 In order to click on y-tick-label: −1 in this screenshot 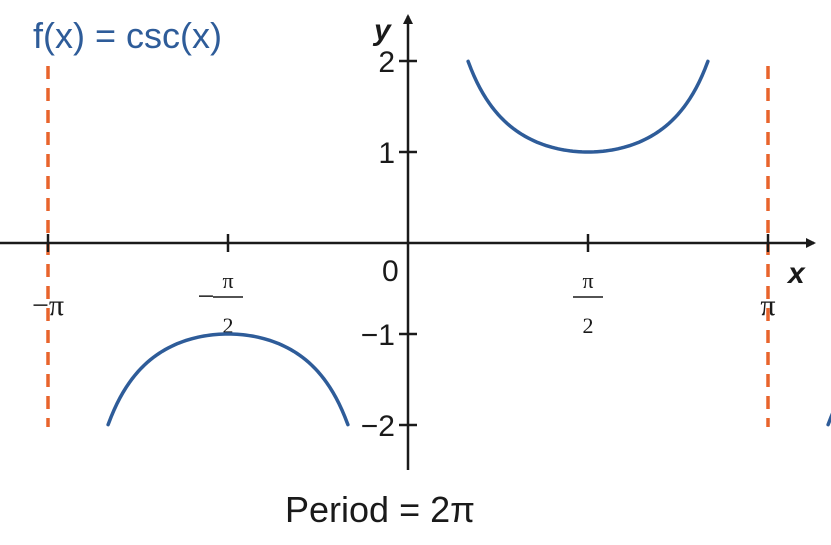, I will do `click(378, 335)`.